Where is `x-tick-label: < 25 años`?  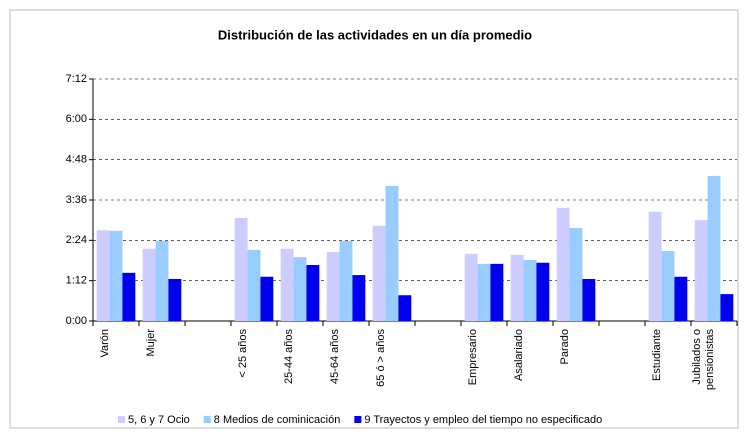 x-tick-label: < 25 años is located at coordinates (243, 353).